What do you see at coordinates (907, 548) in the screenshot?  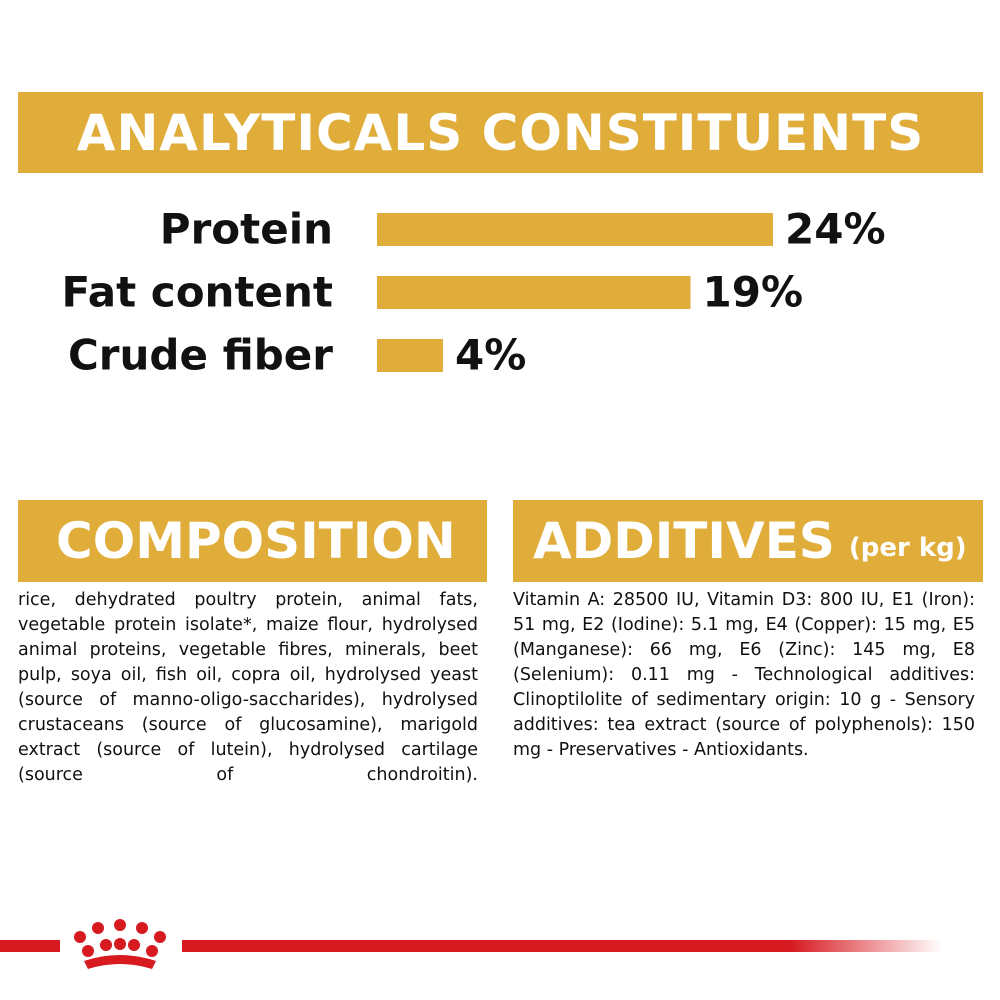 I see `additives-subtitle: (per kg)` at bounding box center [907, 548].